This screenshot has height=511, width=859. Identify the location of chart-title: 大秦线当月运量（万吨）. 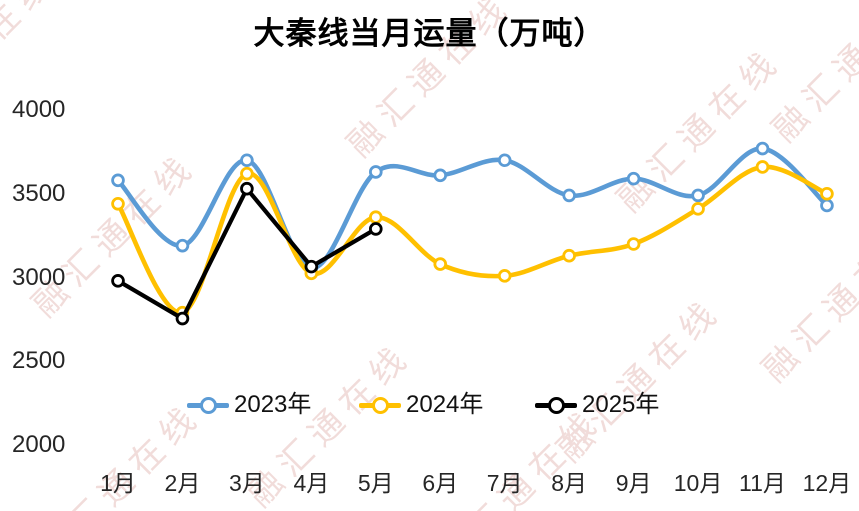
(429, 33).